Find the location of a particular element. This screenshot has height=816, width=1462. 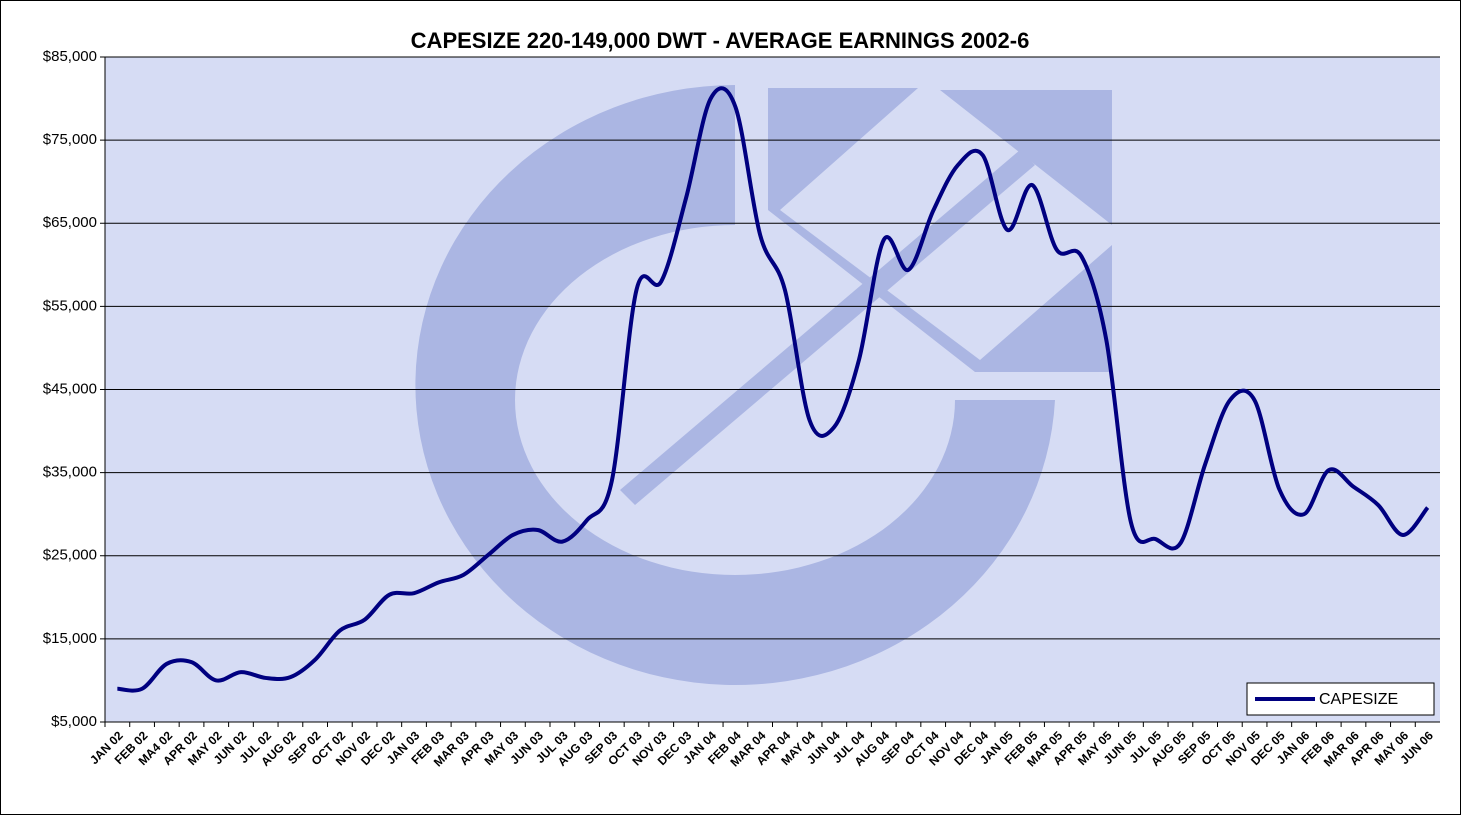

legend-label: CAPESIZE is located at coordinates (1358, 699).